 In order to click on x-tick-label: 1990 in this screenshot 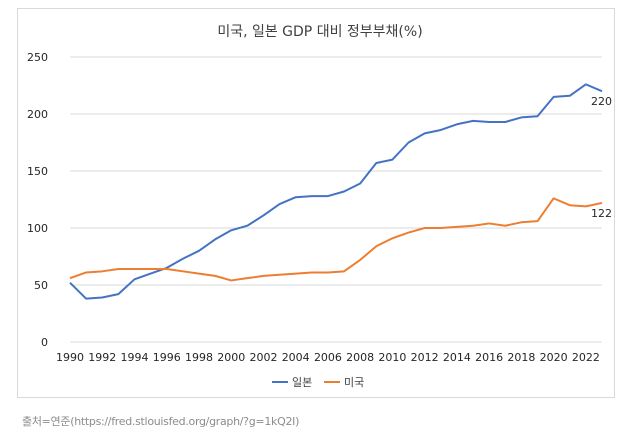, I will do `click(70, 357)`.